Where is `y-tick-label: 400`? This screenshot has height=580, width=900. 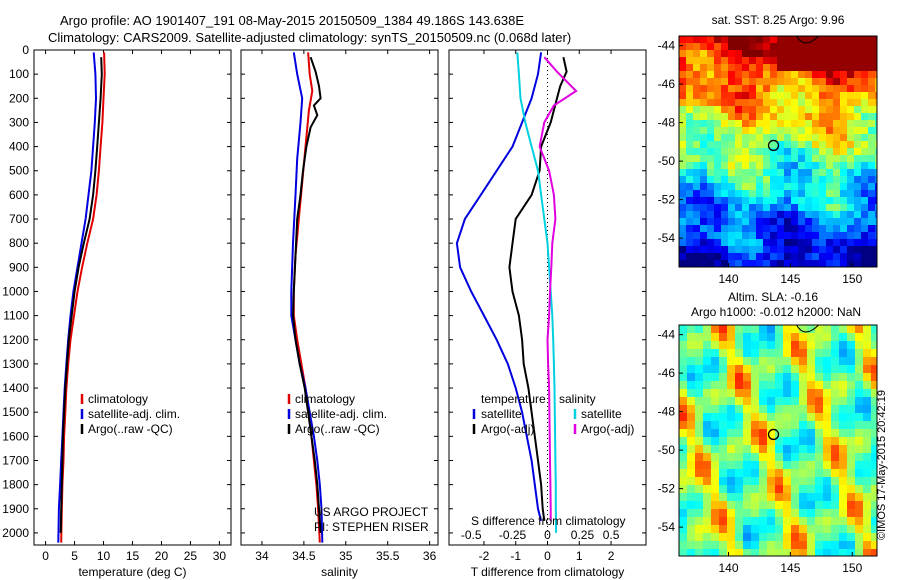
y-tick-label: 400 is located at coordinates (19, 147).